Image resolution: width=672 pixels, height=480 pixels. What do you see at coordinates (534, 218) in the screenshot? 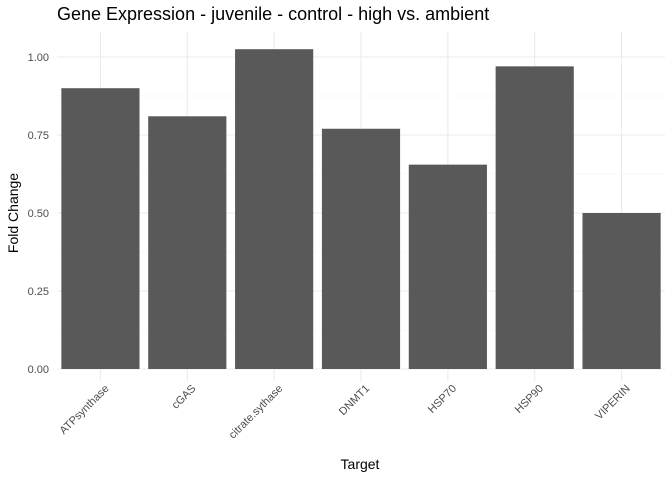
I see `bar-HSP90` at bounding box center [534, 218].